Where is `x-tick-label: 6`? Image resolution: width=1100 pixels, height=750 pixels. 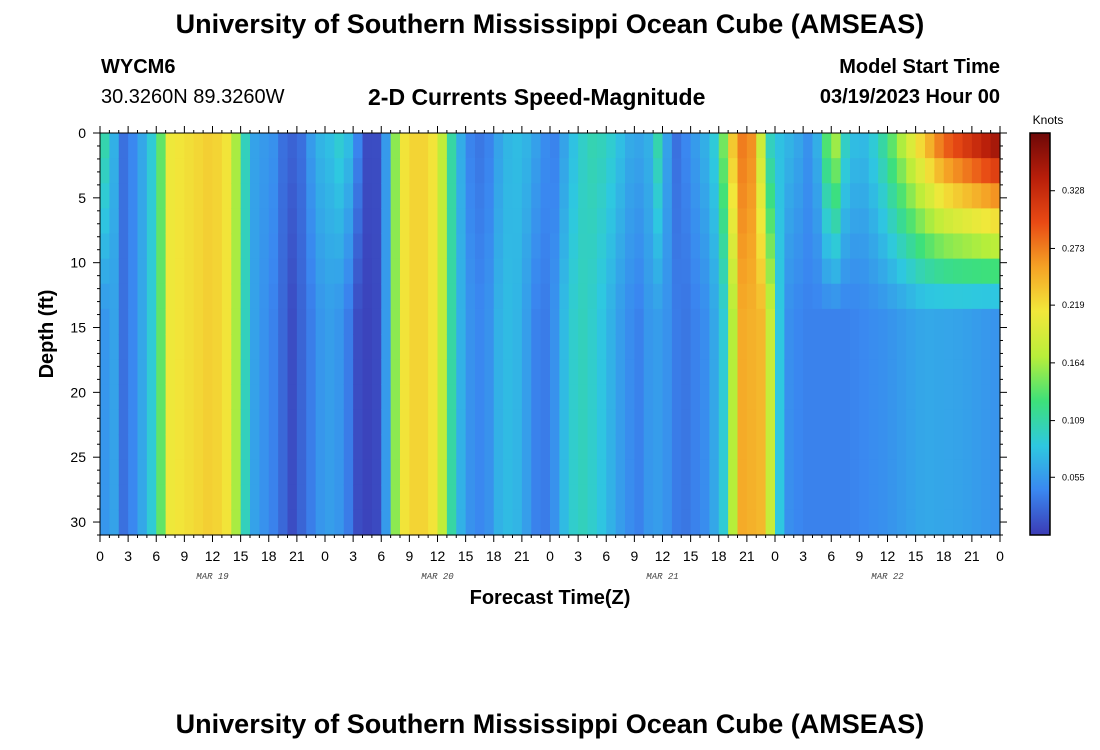 x-tick-label: 6 is located at coordinates (381, 556).